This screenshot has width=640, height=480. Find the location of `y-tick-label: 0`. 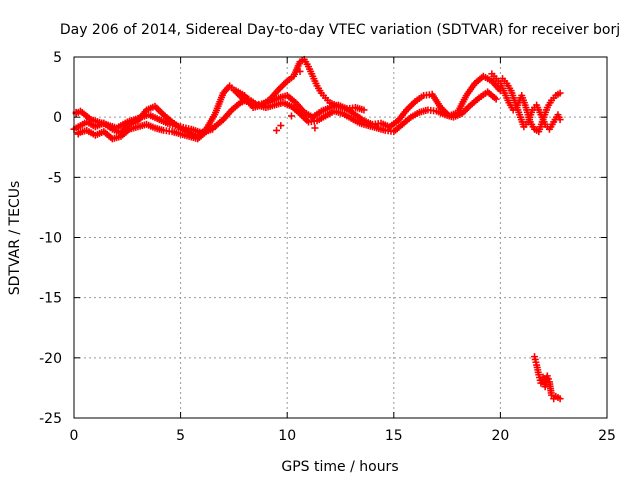

y-tick-label: 0 is located at coordinates (57, 118).